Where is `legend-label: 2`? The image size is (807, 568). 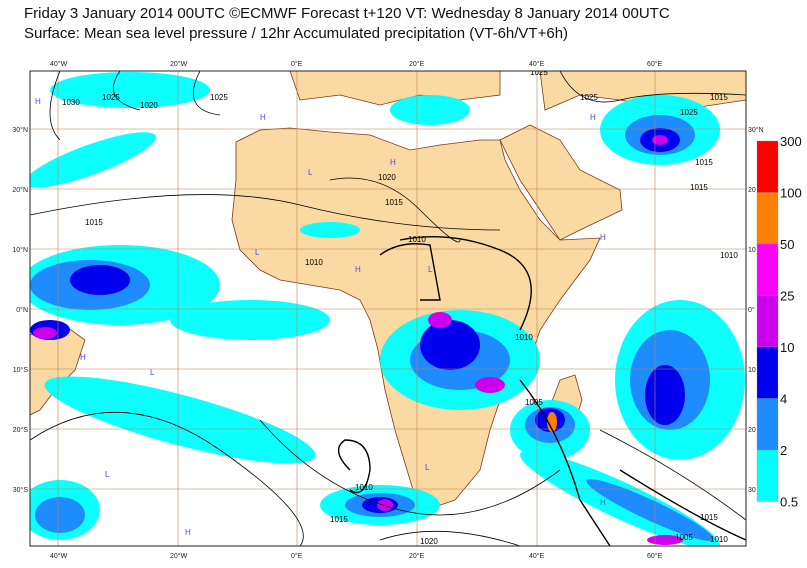 legend-label: 2 is located at coordinates (783, 450).